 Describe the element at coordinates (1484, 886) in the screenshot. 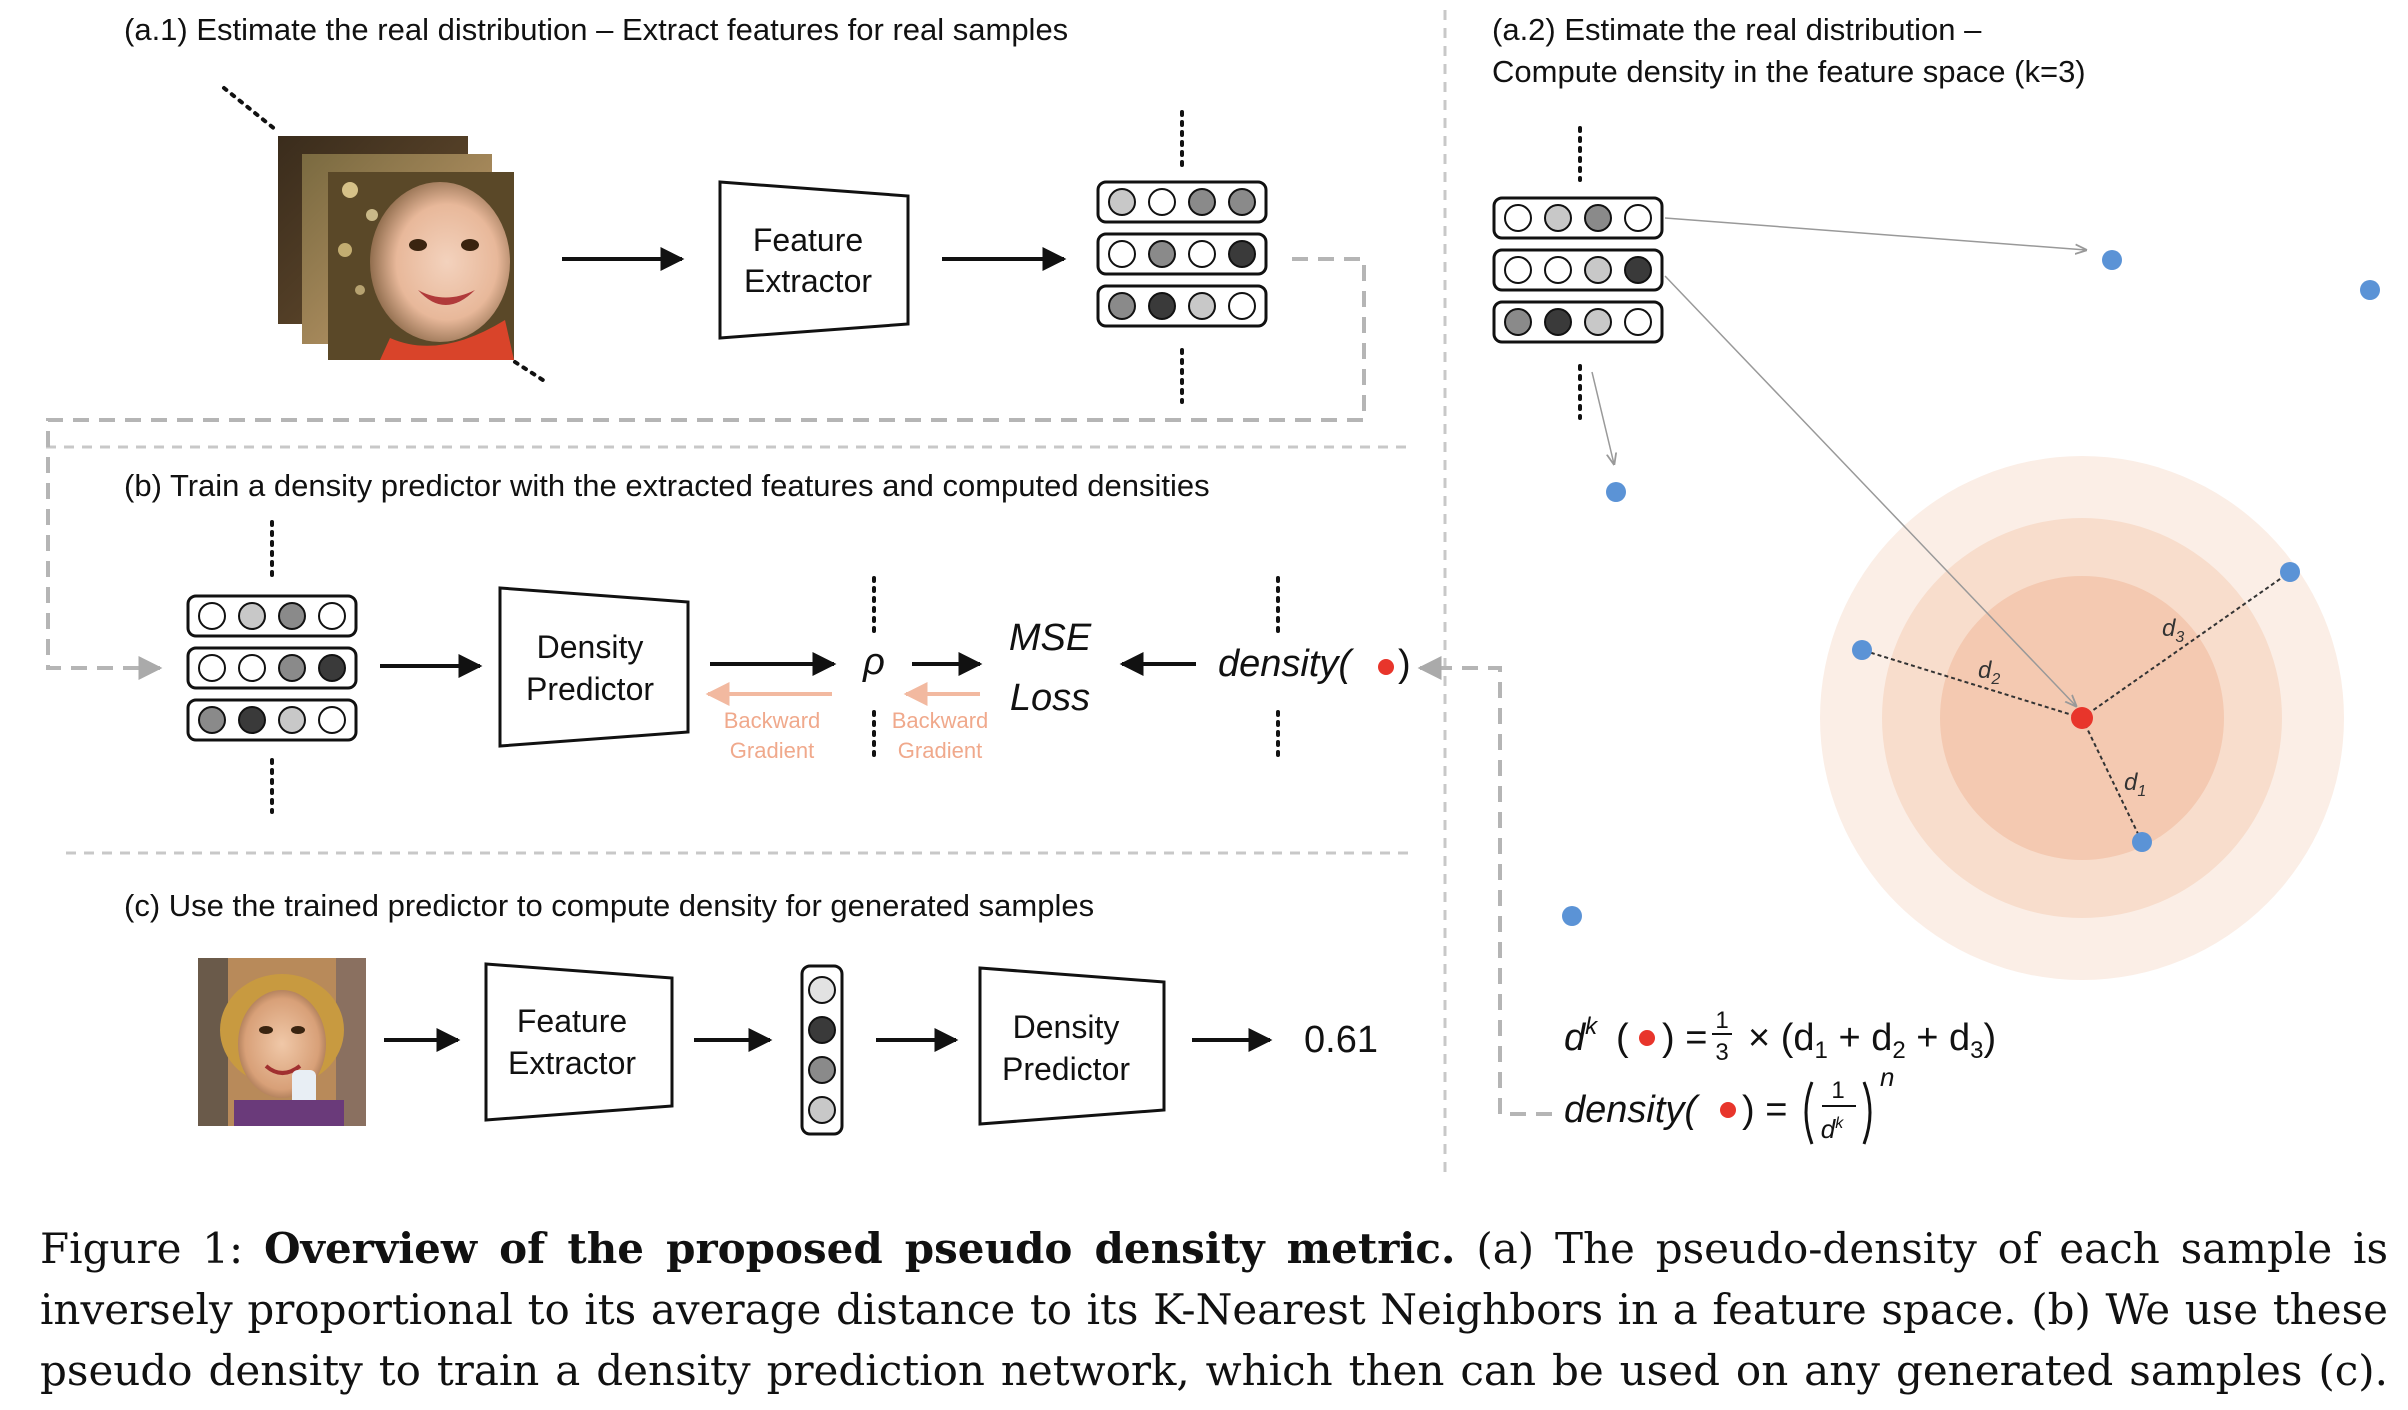

I see `dashed-link-formula-to-density` at that location.